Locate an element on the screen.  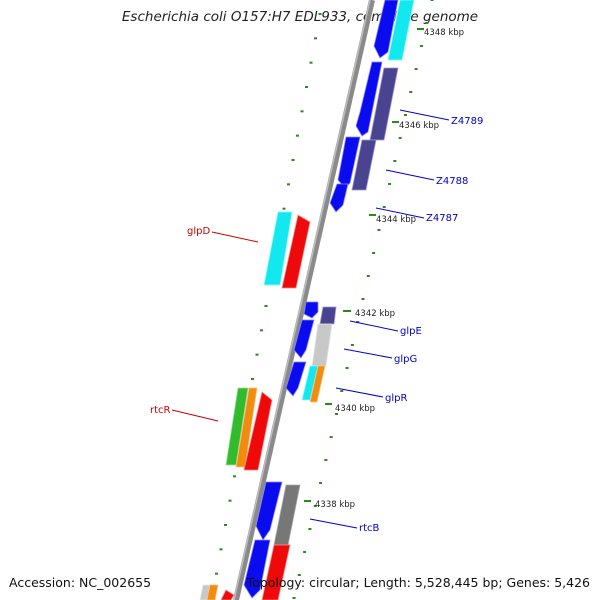
gene-label-glpr: glpR is located at coordinates (396, 398).